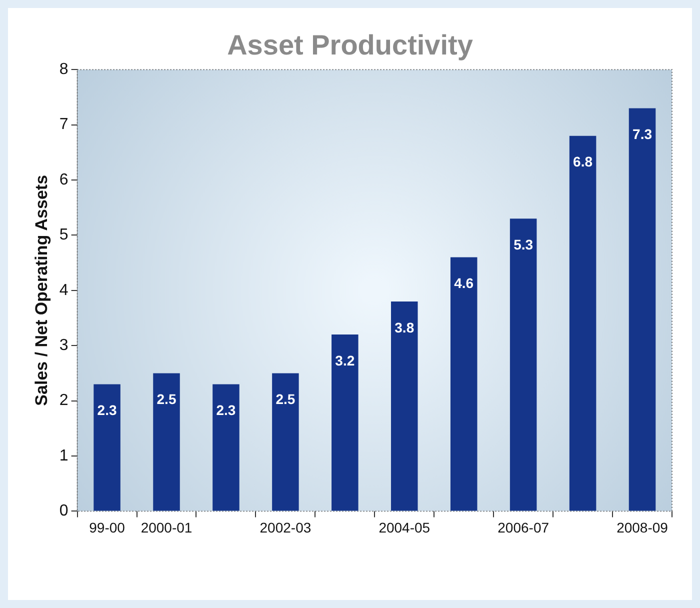 The height and width of the screenshot is (608, 700). Describe the element at coordinates (107, 527) in the screenshot. I see `x-tick-label: 99-00` at that location.